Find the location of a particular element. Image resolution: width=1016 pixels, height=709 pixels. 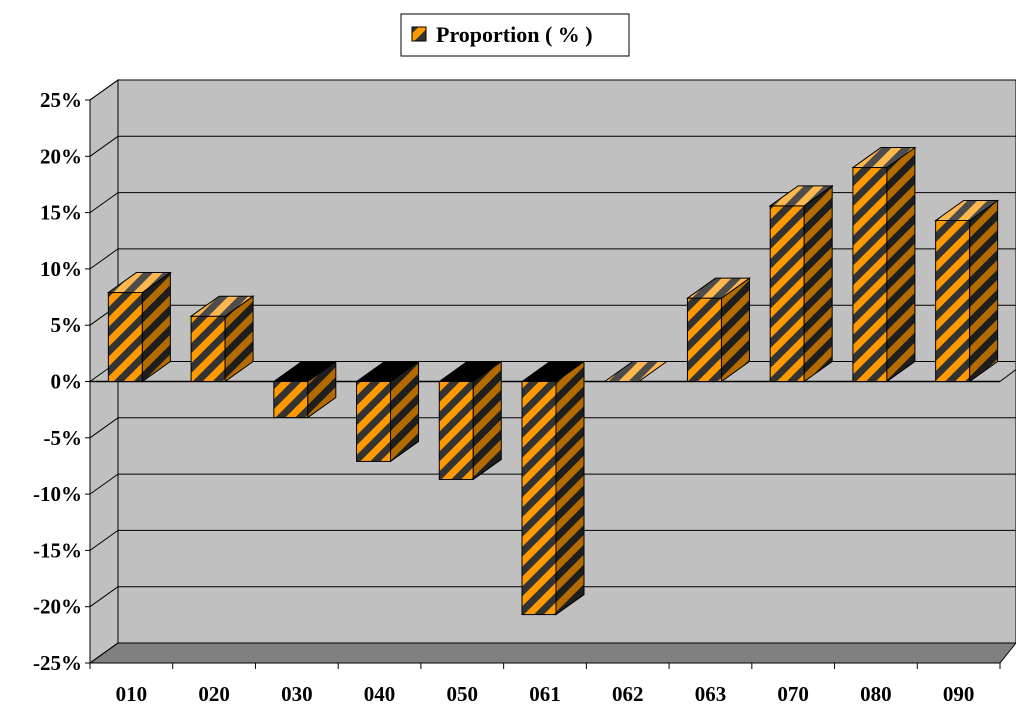

y-tick-label: -5% is located at coordinates (63, 438).